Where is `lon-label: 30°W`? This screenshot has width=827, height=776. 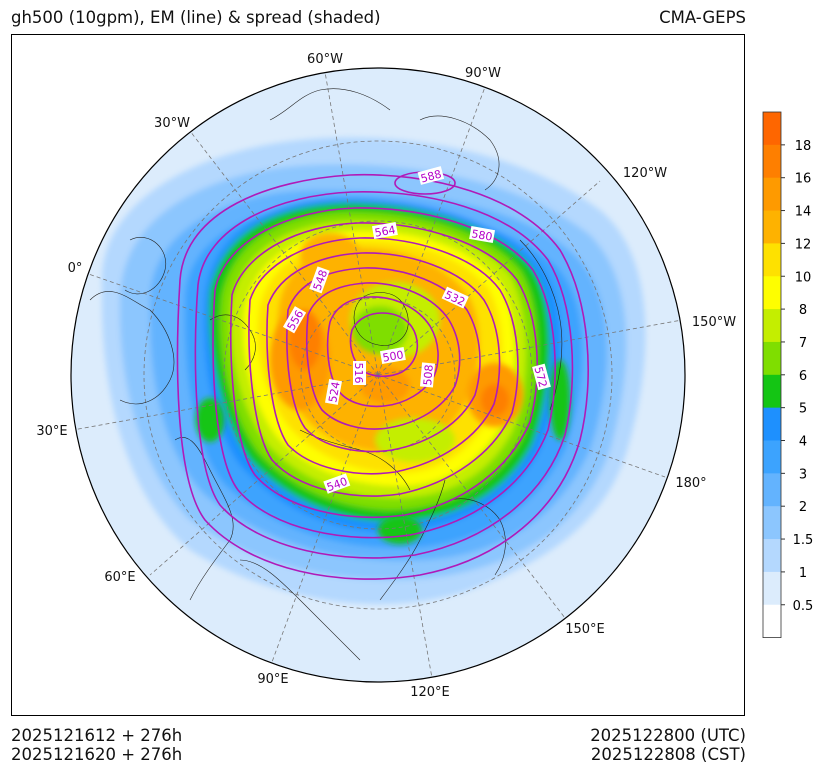
lon-label: 30°W is located at coordinates (172, 123).